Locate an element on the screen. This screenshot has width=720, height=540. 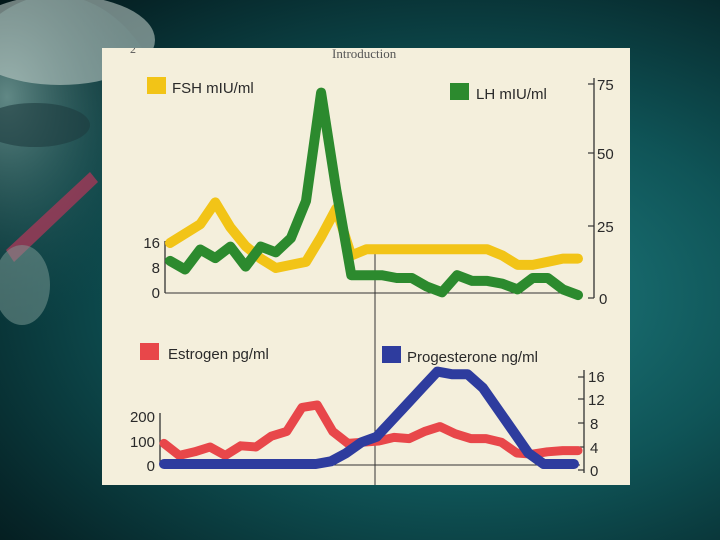
photo-hand-shape is located at coordinates (25, 285).